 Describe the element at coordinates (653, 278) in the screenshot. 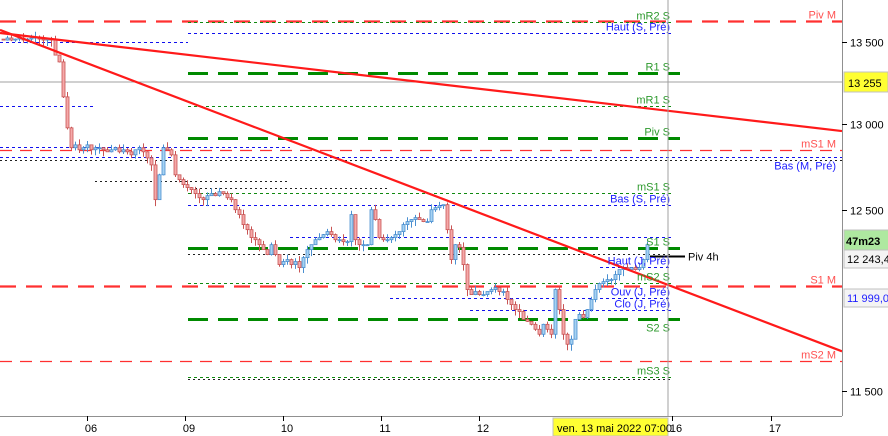

I see `level-label: mS2 S` at that location.